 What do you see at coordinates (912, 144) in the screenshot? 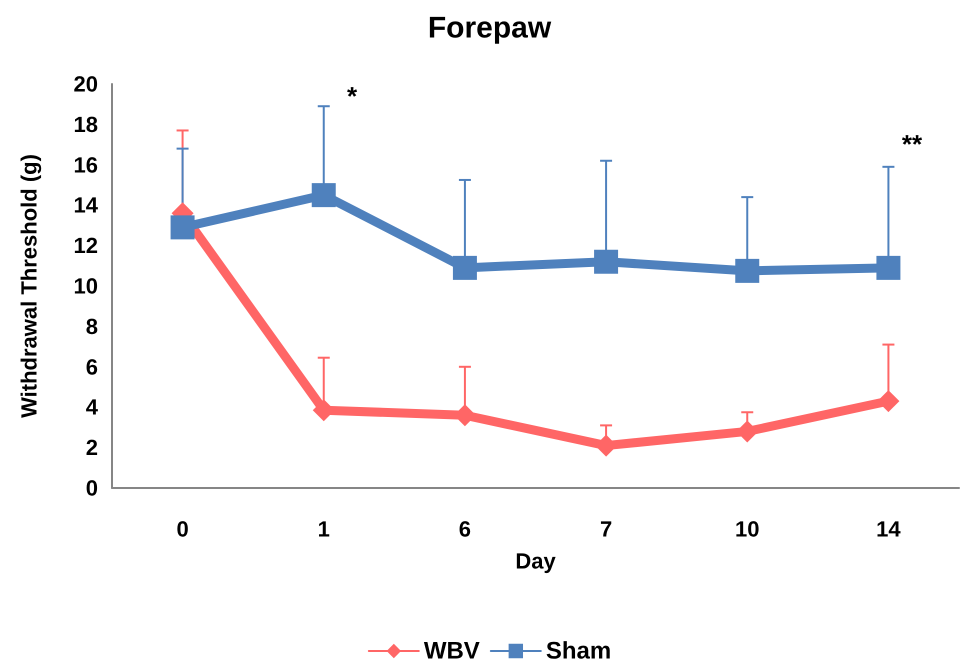
I see `annotation: **` at bounding box center [912, 144].